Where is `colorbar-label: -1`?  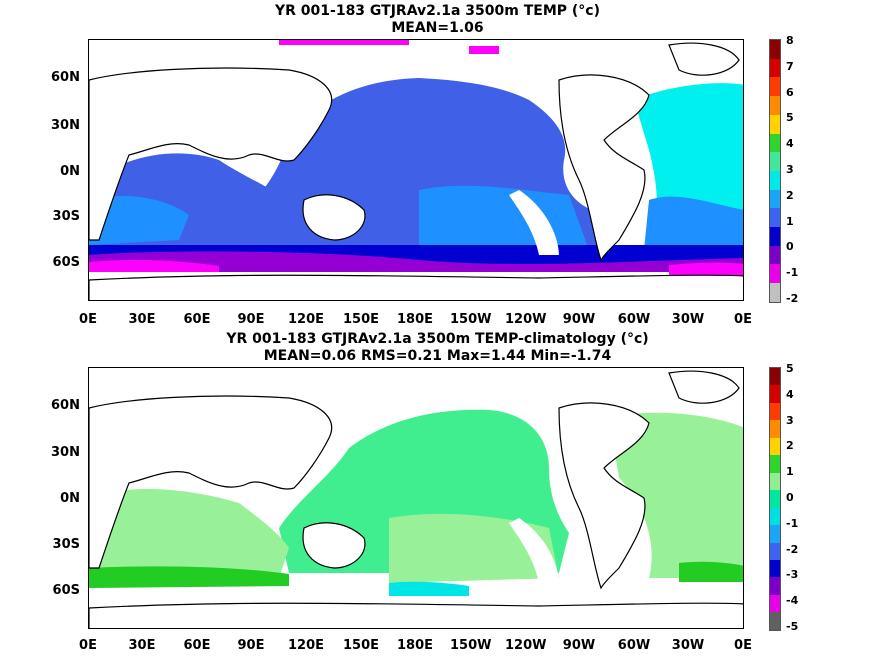
colorbar-label: -1 is located at coordinates (792, 273).